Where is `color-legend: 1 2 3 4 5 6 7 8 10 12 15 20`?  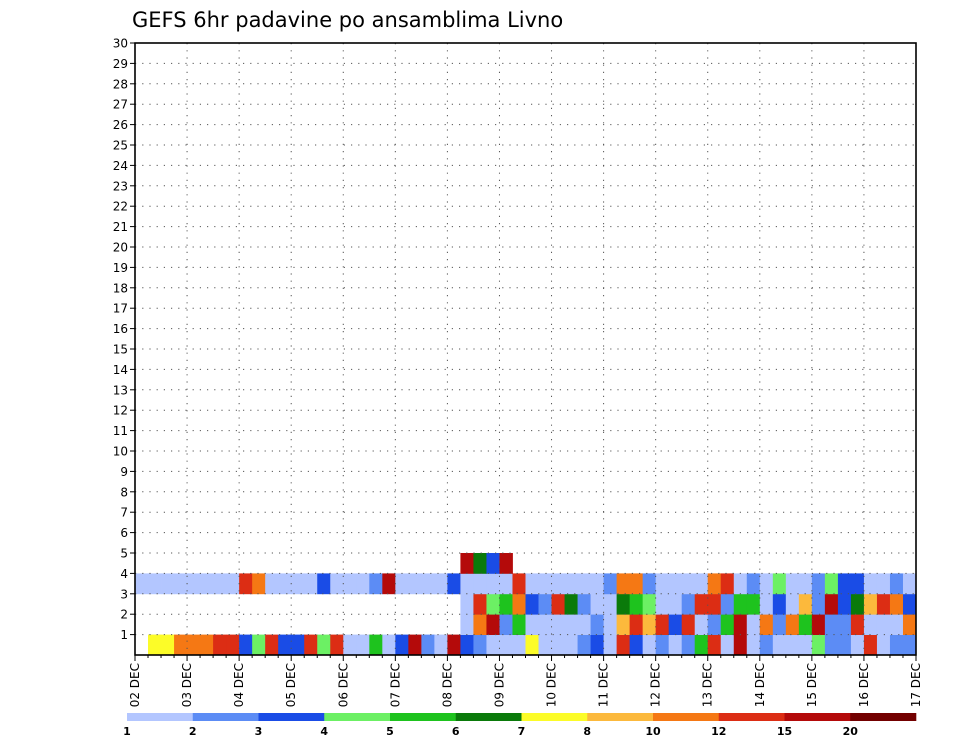
color-legend: 1 2 3 4 5 6 7 8 10 12 15 20 is located at coordinates (520, 725).